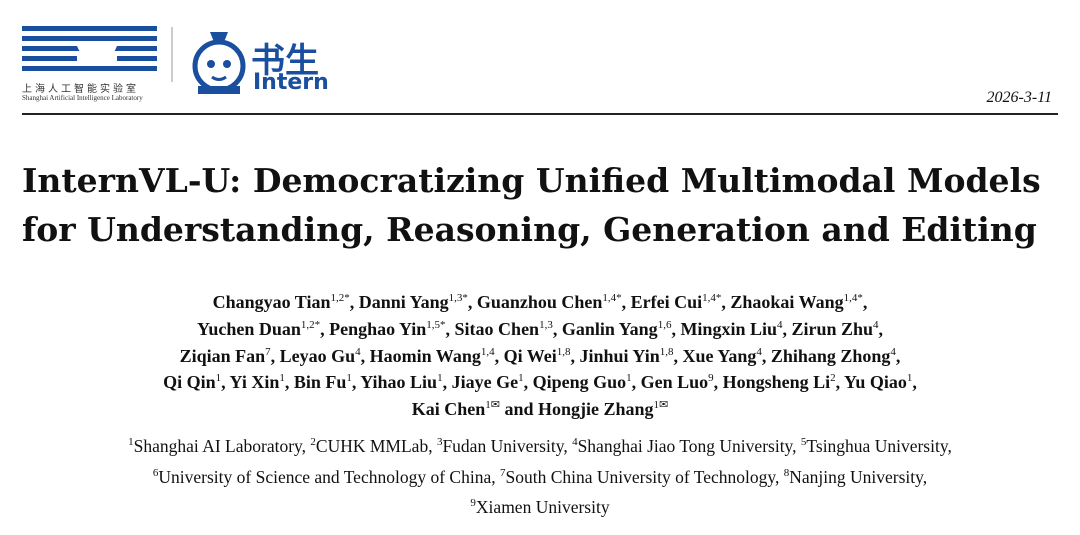  What do you see at coordinates (492, 405) in the screenshot?
I see `author-affil-mark: 1✉` at bounding box center [492, 405].